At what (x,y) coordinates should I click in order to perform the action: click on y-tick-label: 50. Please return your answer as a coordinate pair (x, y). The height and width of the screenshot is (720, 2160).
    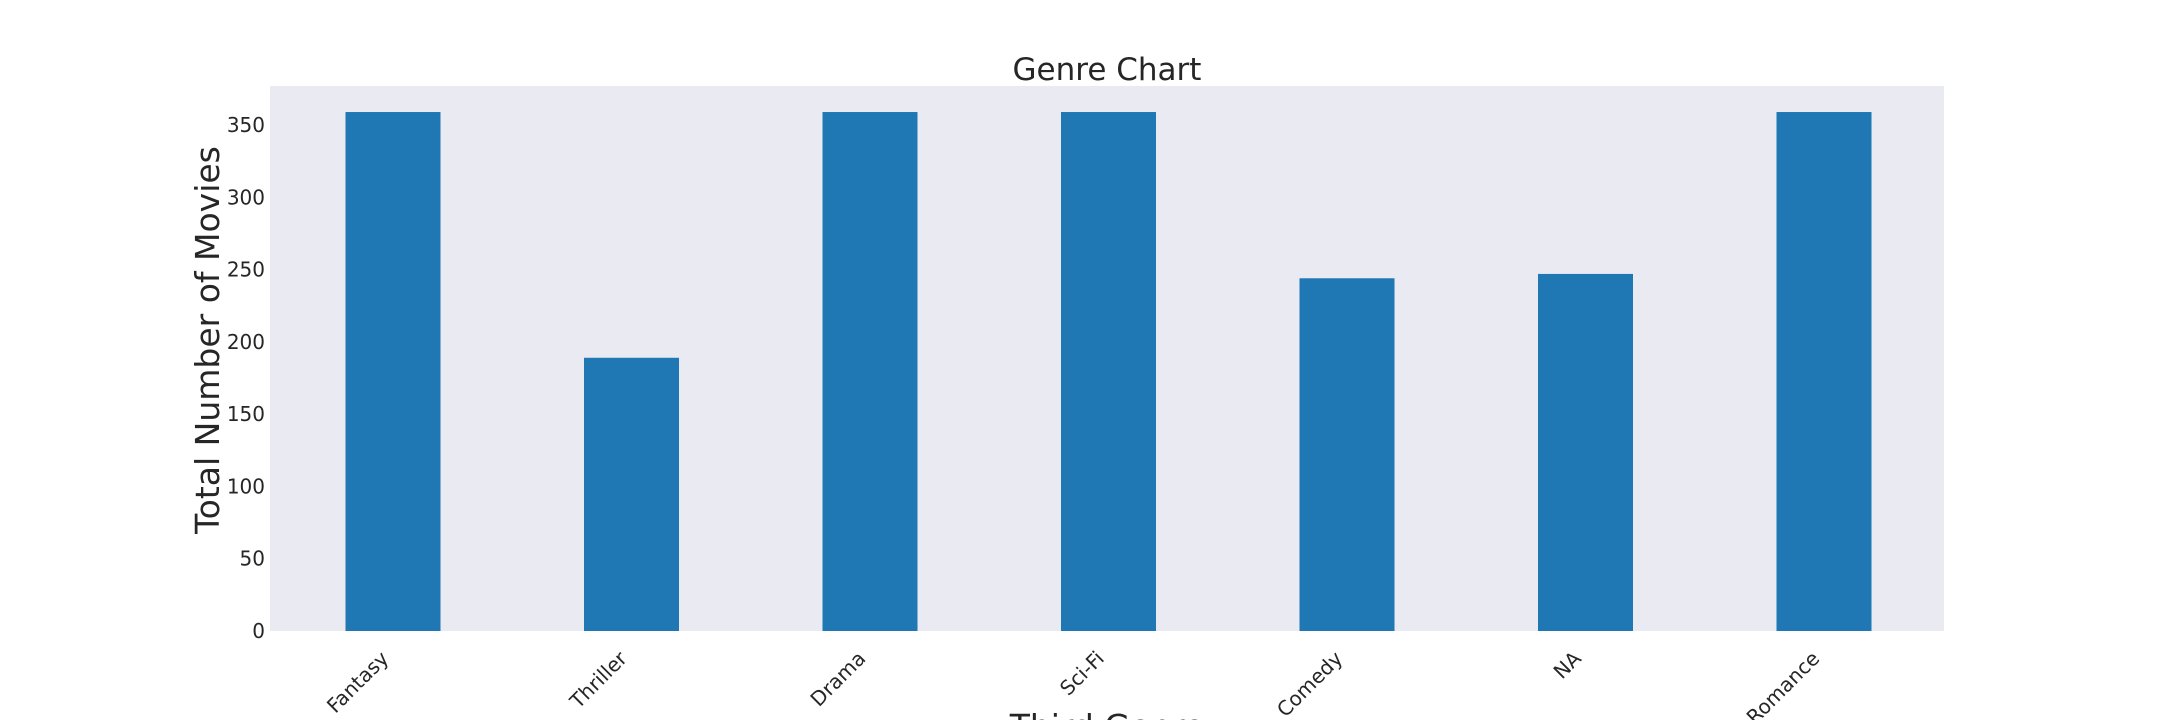
    Looking at the image, I should click on (252, 559).